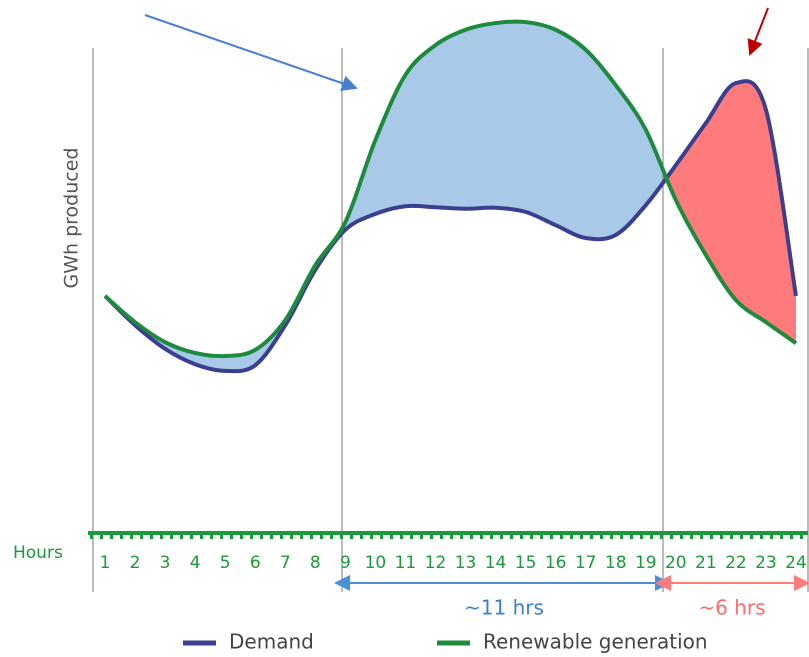  Describe the element at coordinates (225, 563) in the screenshot. I see `x-tick-label: 5` at that location.